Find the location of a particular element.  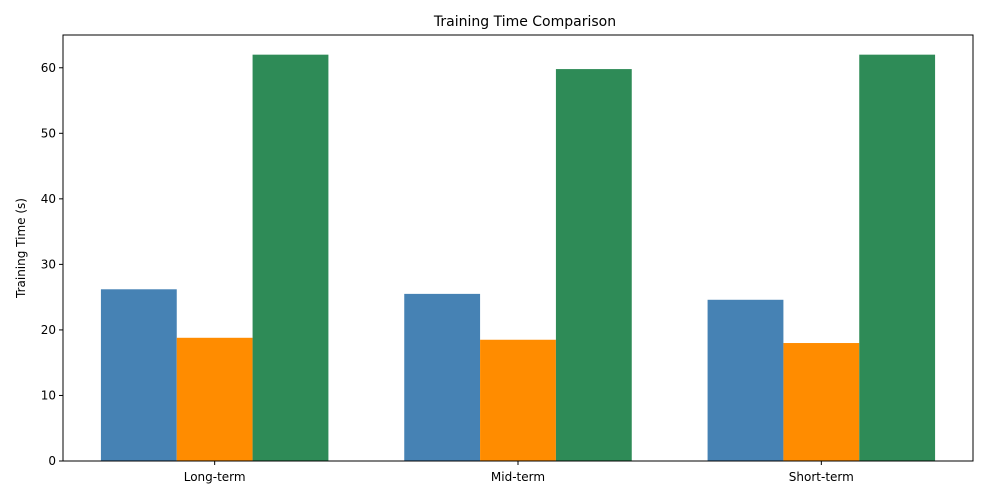

x-tick-label: Mid-term is located at coordinates (518, 477).